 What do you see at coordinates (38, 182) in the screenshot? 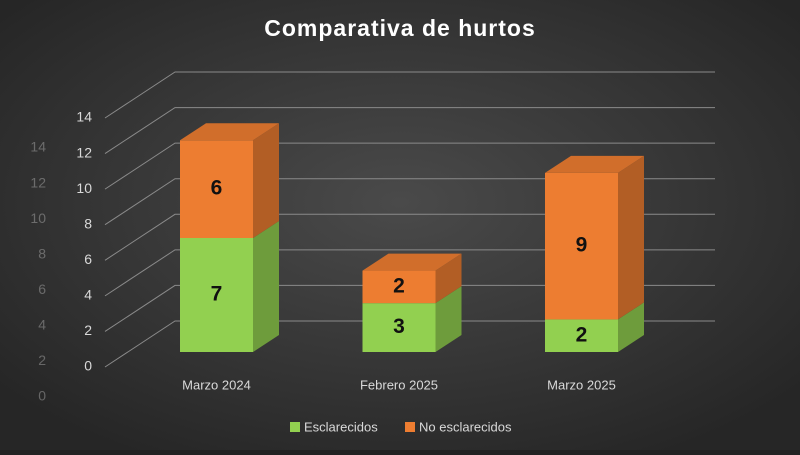
I see `y-tick-label-ghost: 12` at bounding box center [38, 182].